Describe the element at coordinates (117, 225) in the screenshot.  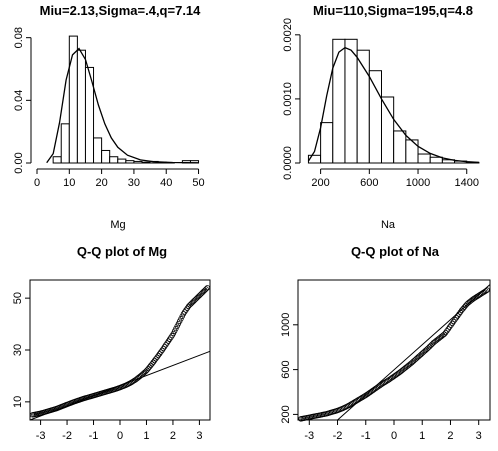
I see `x-axis-label: Mg` at that location.